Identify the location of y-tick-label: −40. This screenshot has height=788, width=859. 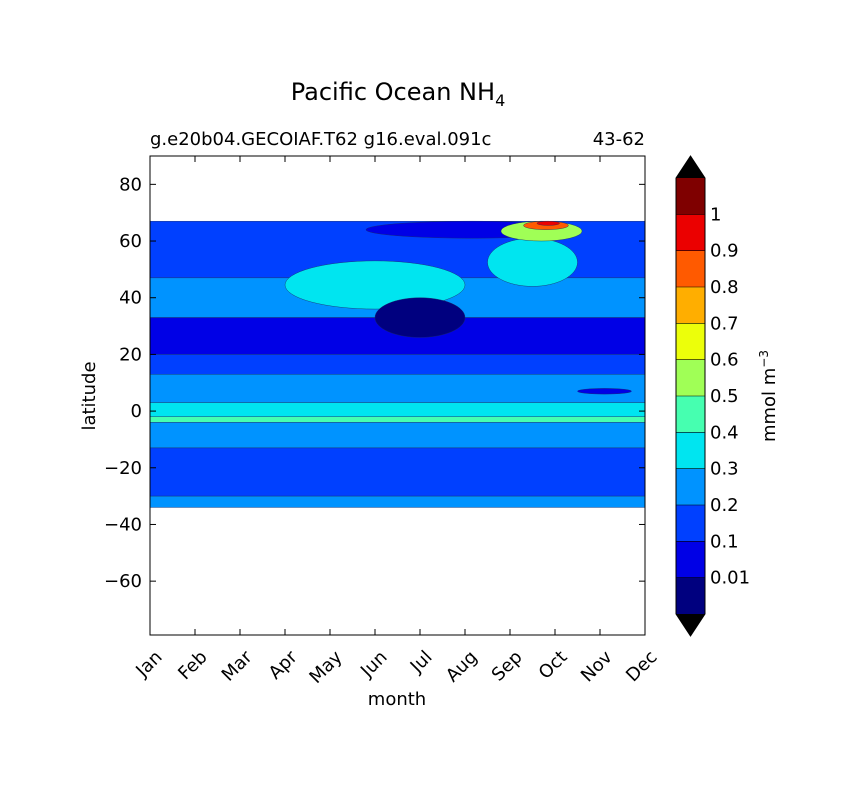
(123, 524).